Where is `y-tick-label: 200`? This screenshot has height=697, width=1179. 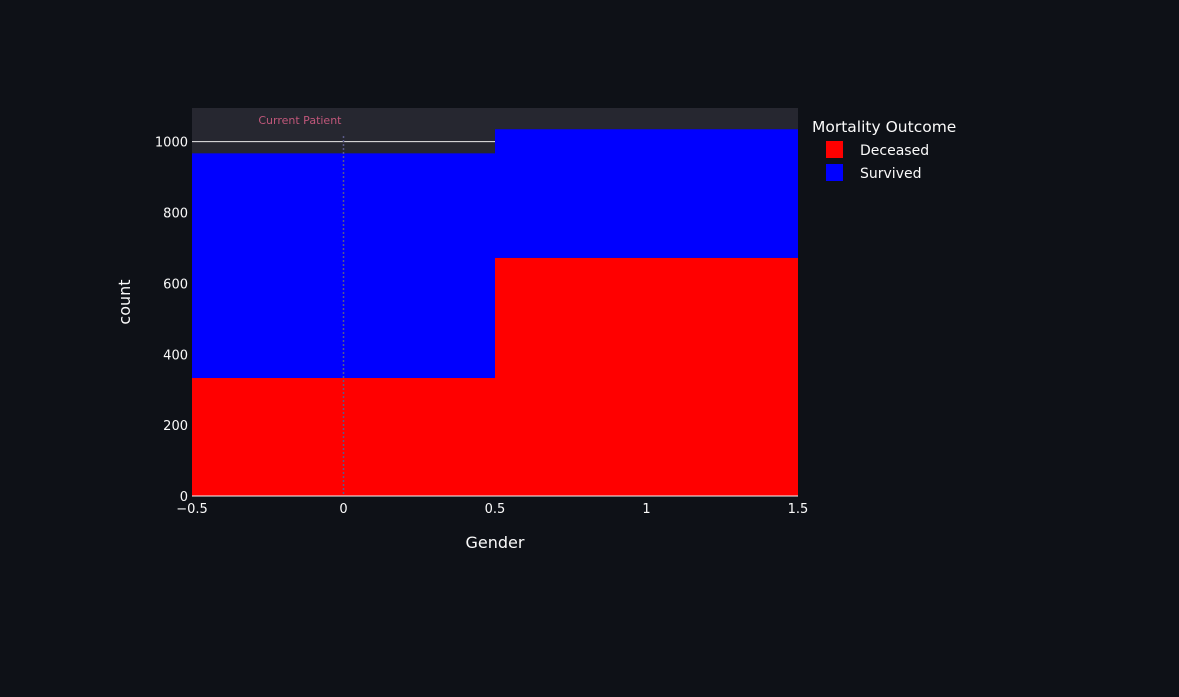
y-tick-label: 200 is located at coordinates (175, 426).